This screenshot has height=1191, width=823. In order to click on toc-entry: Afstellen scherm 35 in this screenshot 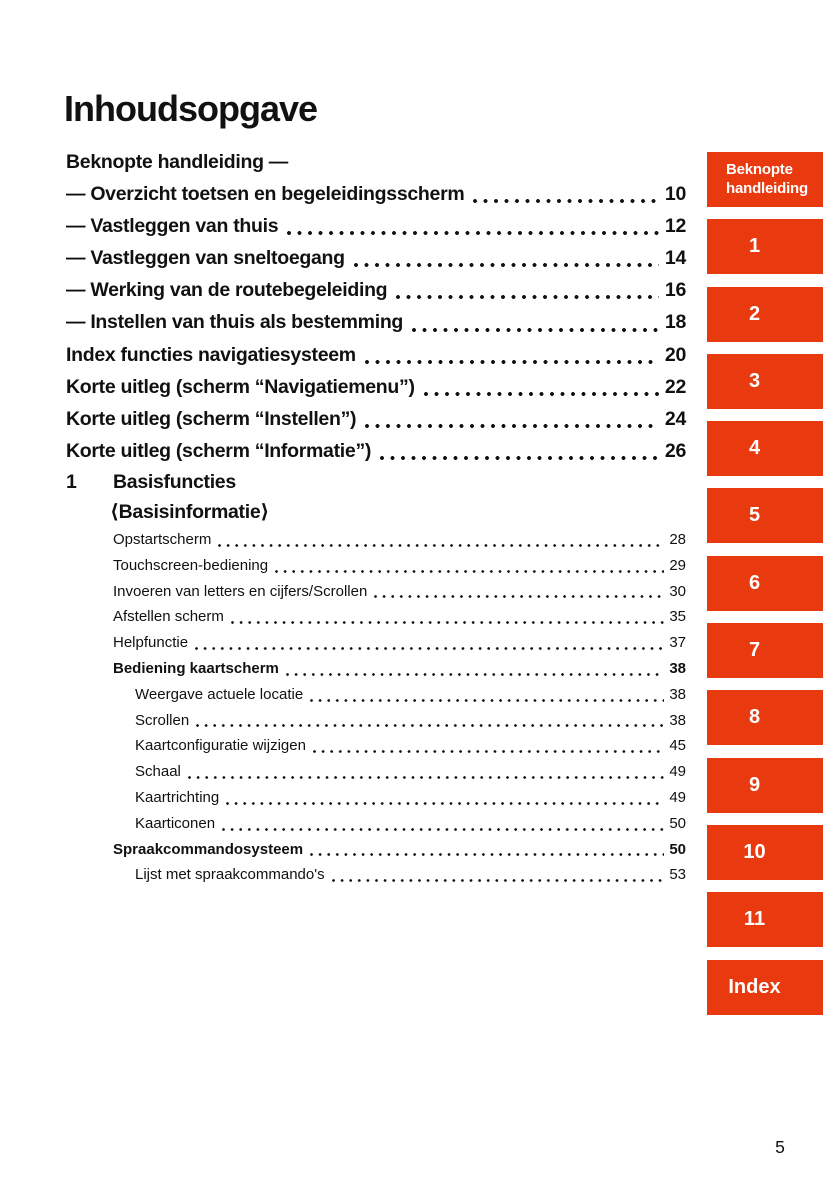, I will do `click(376, 617)`.